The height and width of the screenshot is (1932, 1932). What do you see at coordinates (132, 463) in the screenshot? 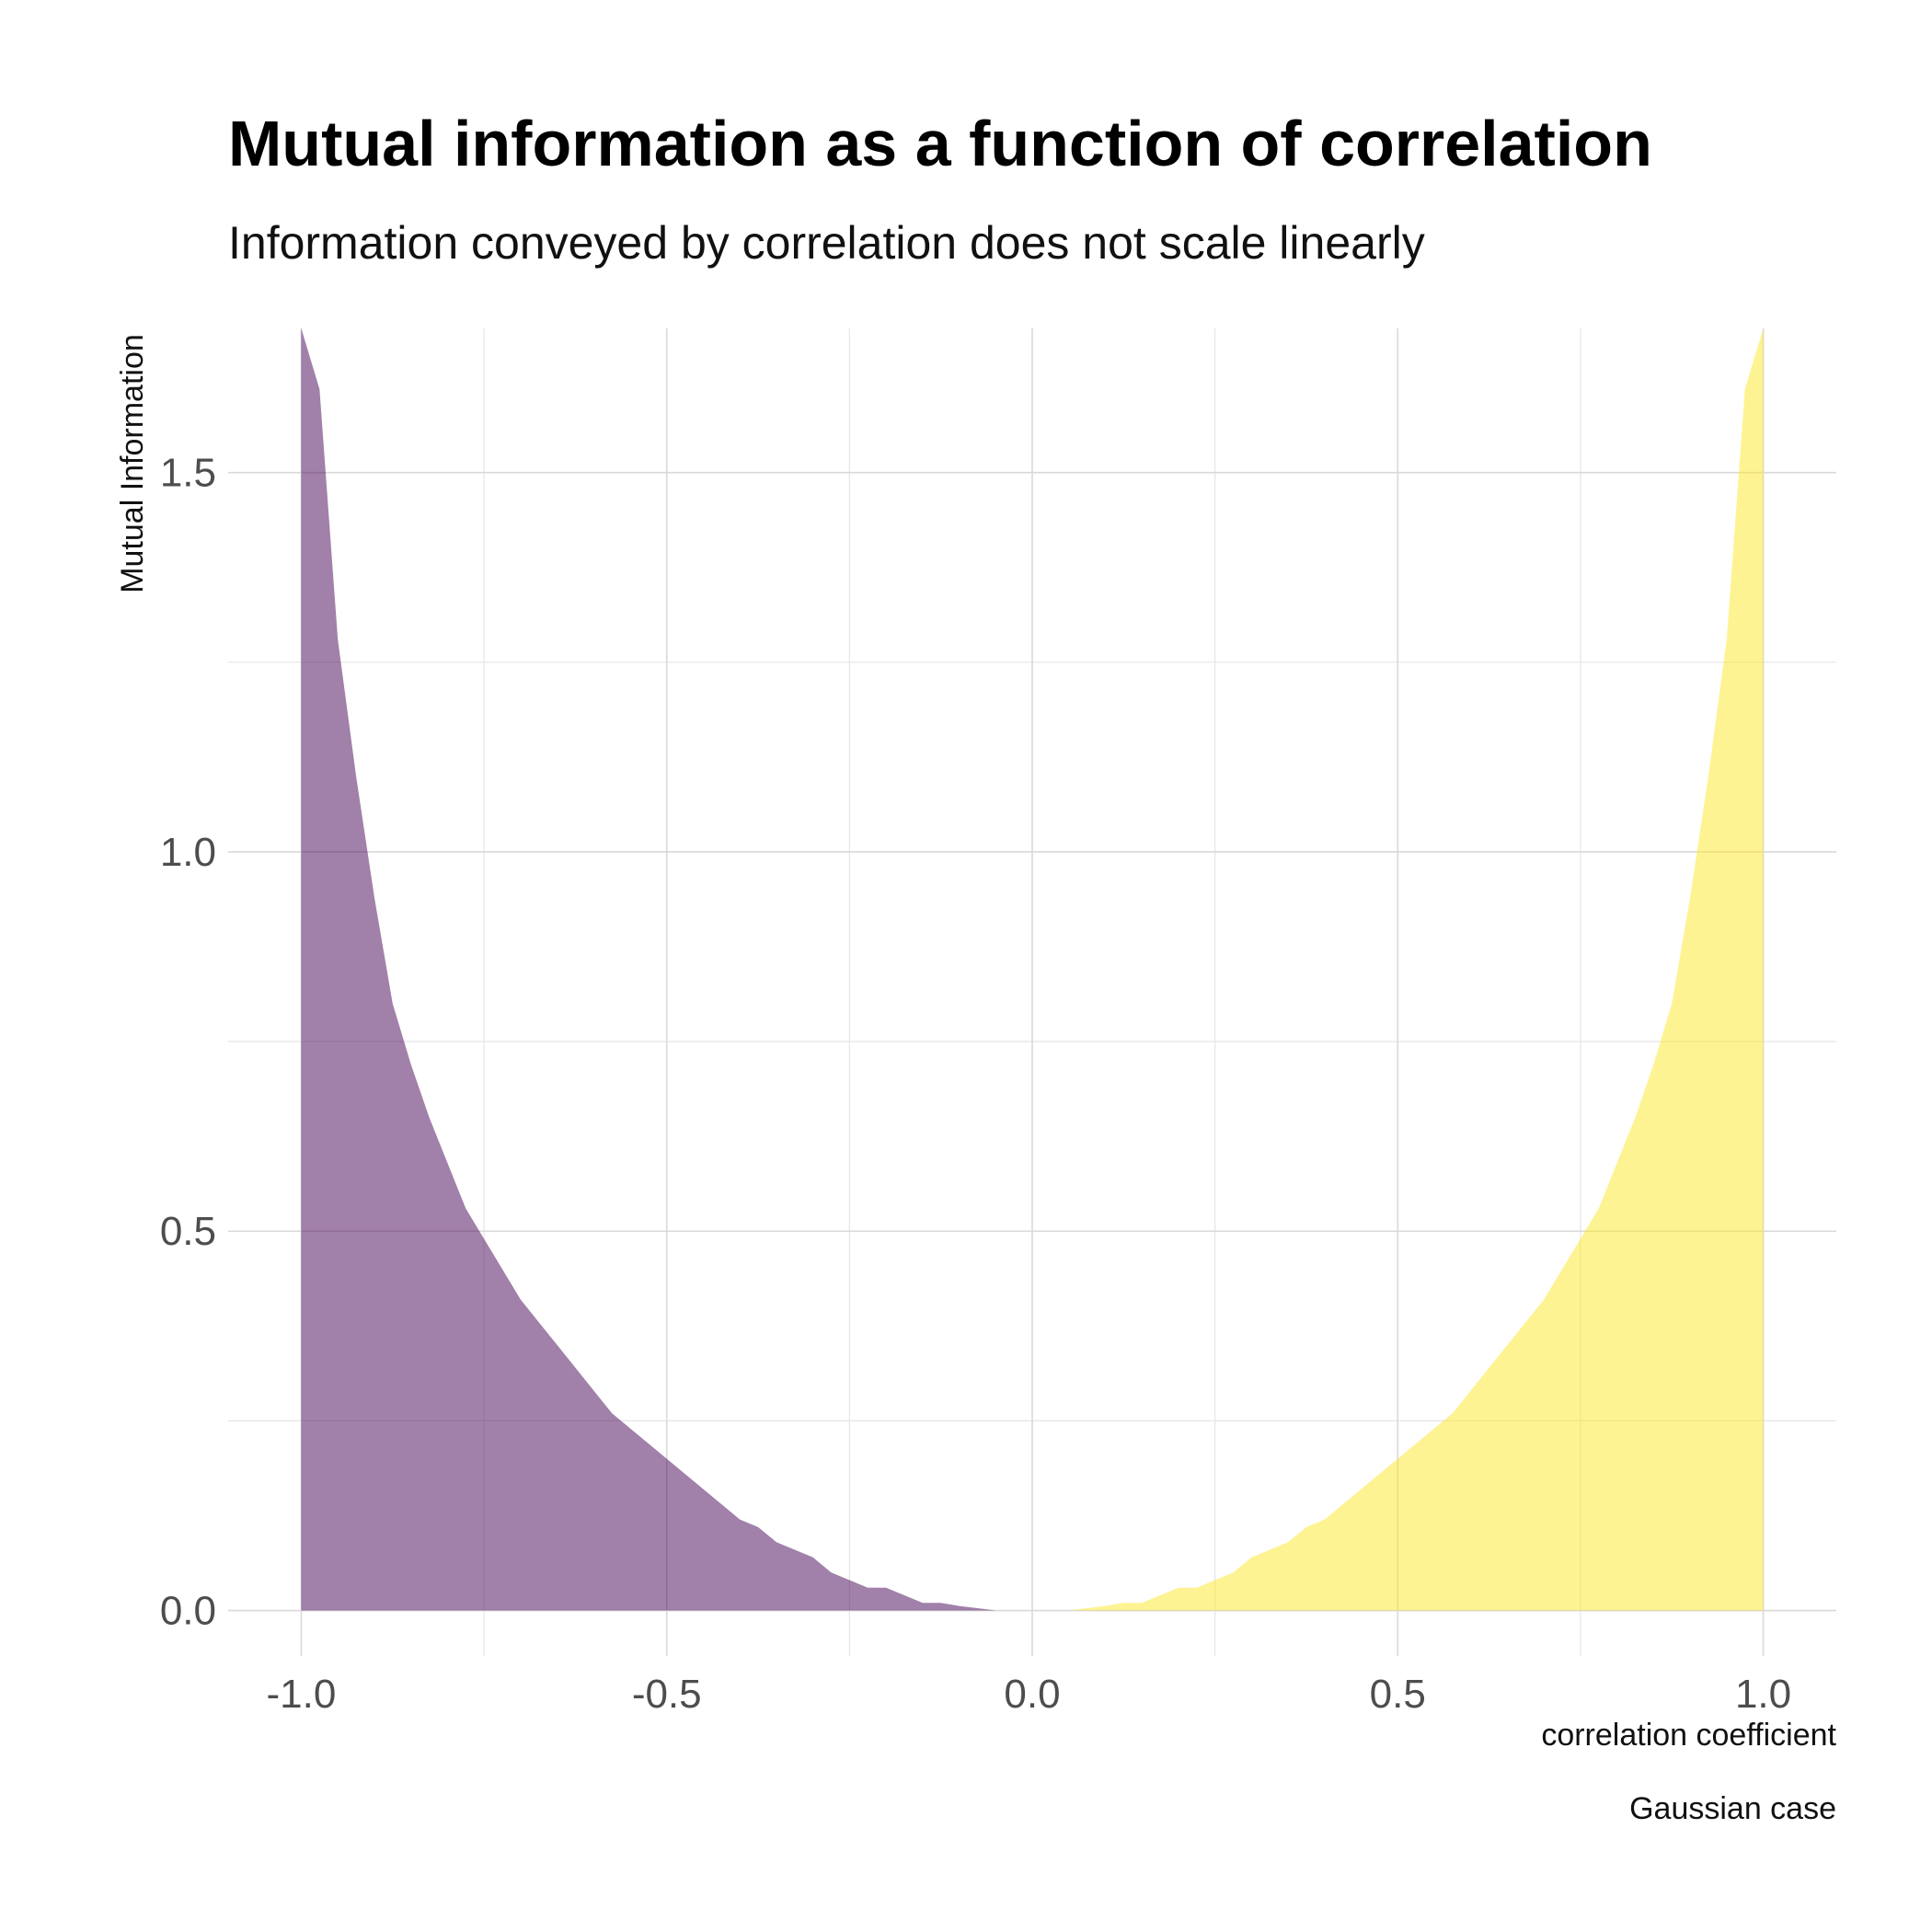
I see `y-axis-label: Mutual Information` at bounding box center [132, 463].